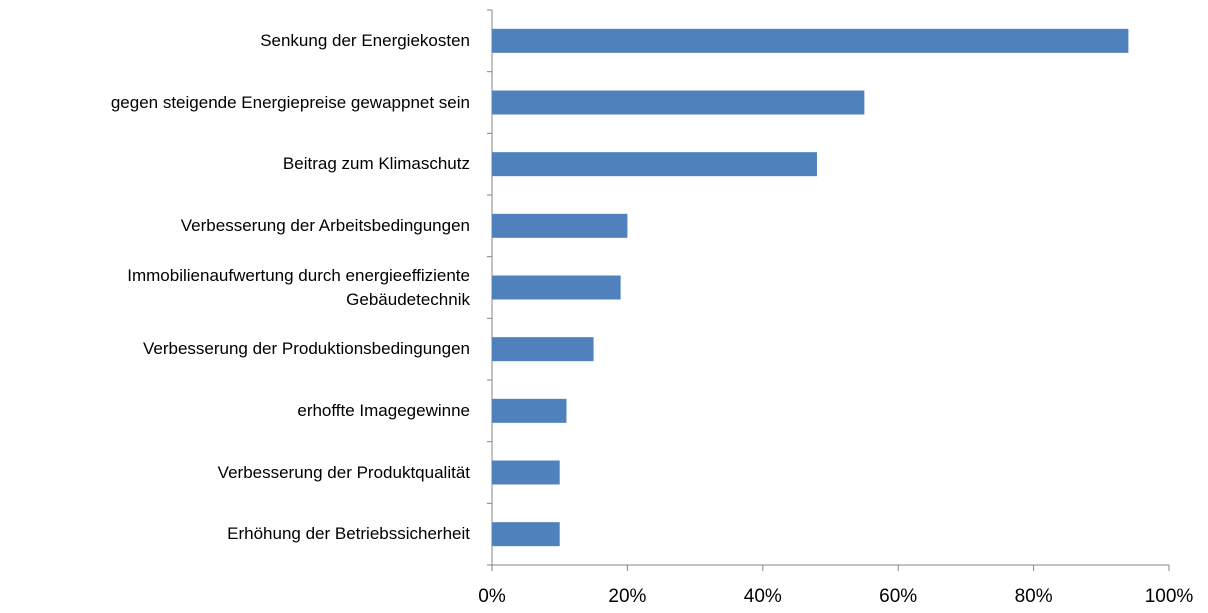 The image size is (1208, 613). Describe the element at coordinates (325, 225) in the screenshot. I see `category-label: Verbesserung der Arbeitsbedingungen` at that location.